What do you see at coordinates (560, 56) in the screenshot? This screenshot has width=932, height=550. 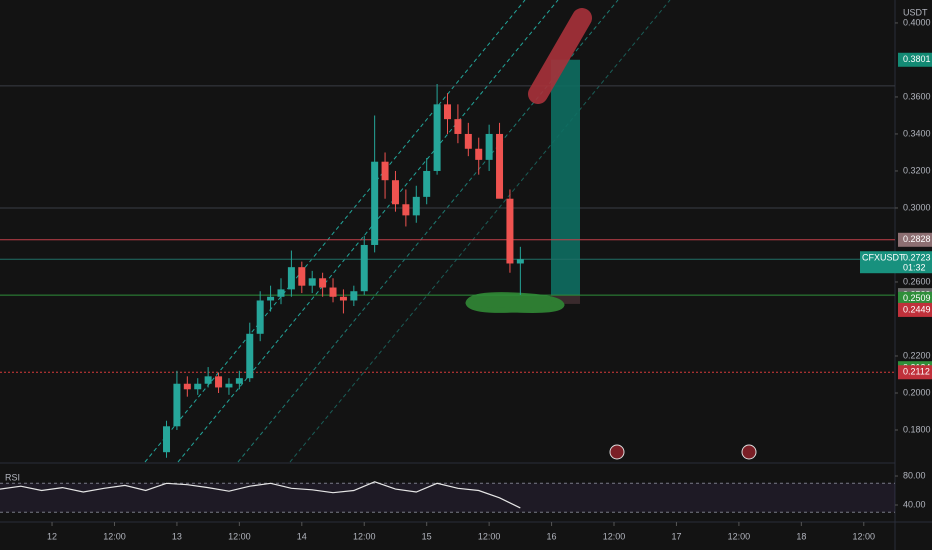 I see `highlight-target` at bounding box center [560, 56].